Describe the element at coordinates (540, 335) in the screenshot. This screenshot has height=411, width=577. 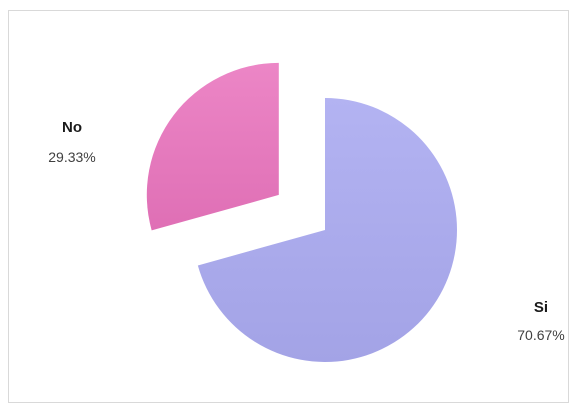
I see `slice-value-si: 70.67%` at that location.